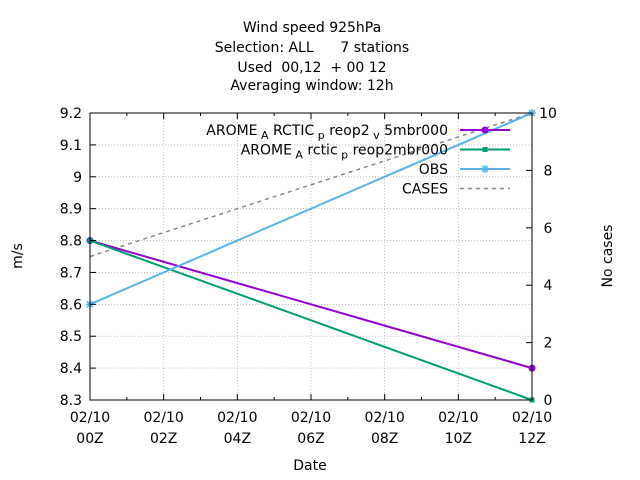  I want to click on y-tick-label: 9.2, so click(71, 114).